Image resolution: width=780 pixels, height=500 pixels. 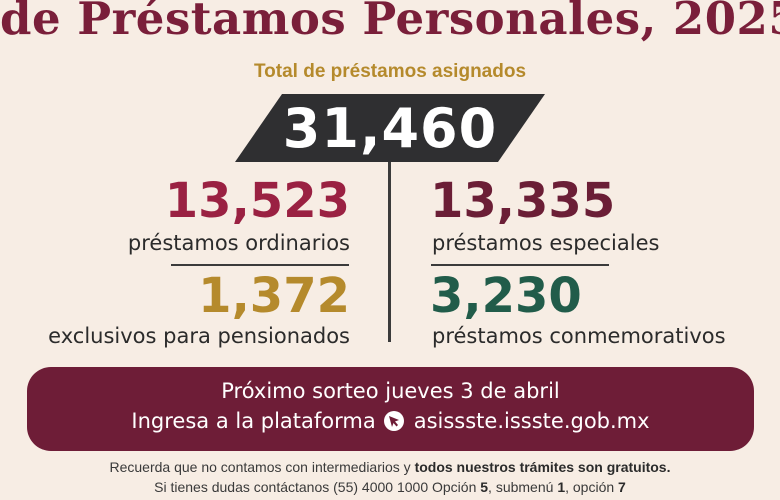 I want to click on right-divider, so click(x=520, y=265).